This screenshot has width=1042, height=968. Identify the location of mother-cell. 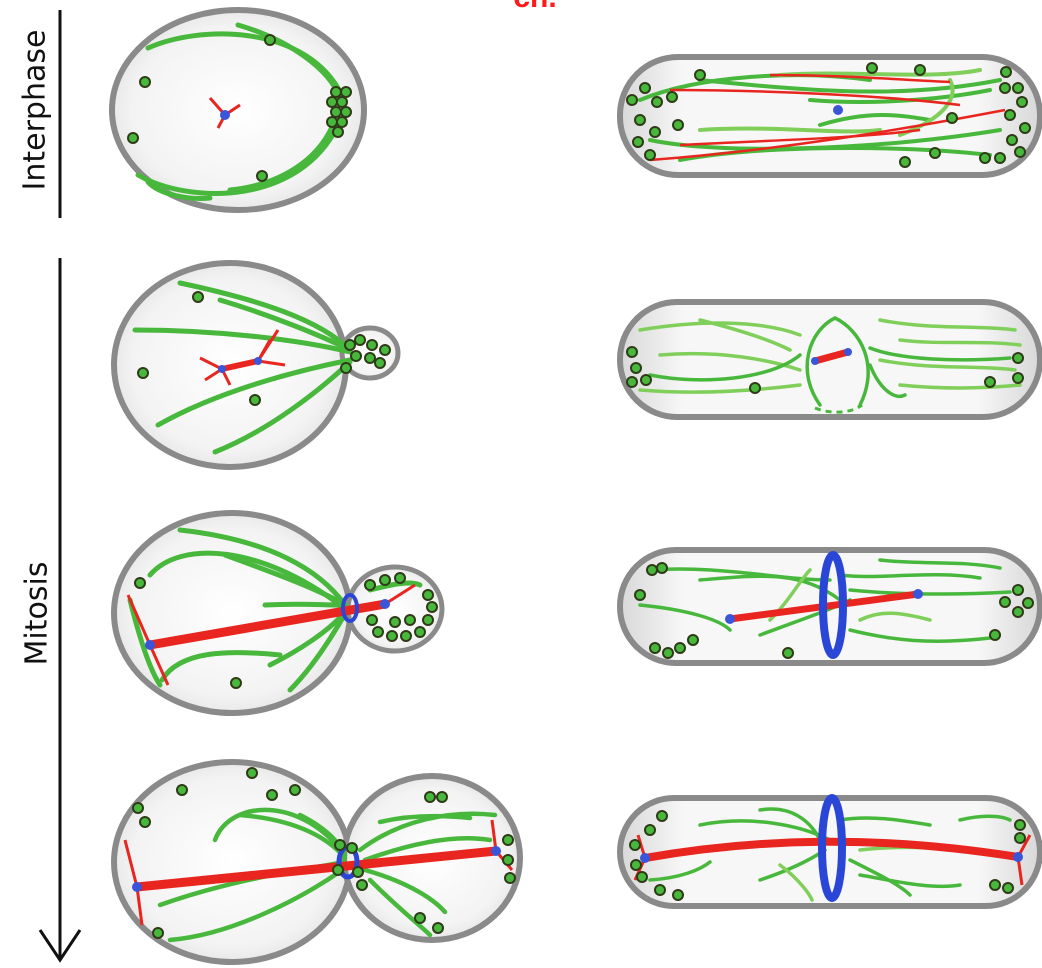
(232, 862).